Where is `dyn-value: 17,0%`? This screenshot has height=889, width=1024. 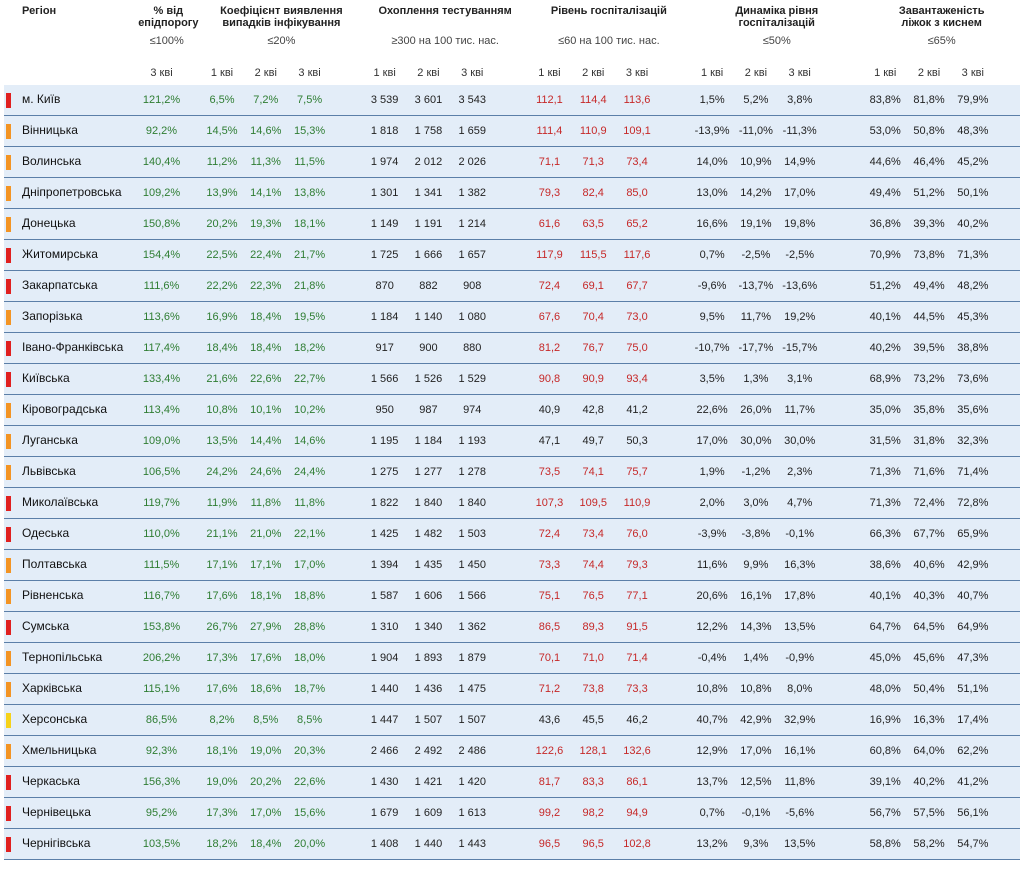
dyn-value: 17,0% is located at coordinates (756, 751).